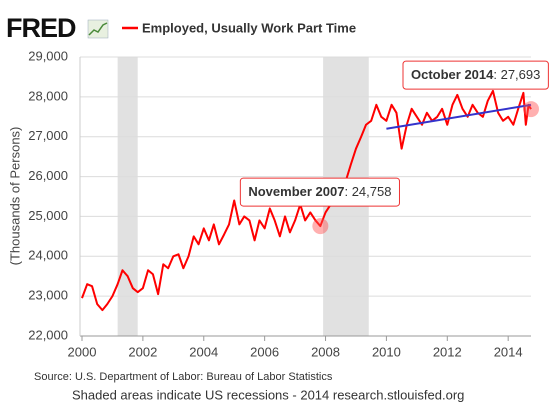 The height and width of the screenshot is (415, 554). Describe the element at coordinates (452, 75) in the screenshot. I see `tooltip-label: October 2014` at that location.